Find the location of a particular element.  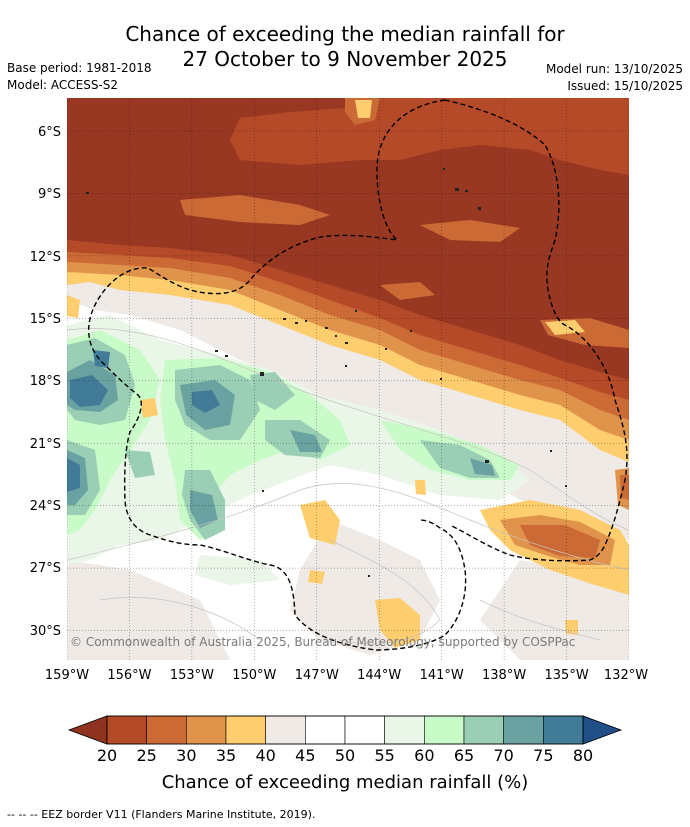

meta-left: Base period: 1981-2018 Model: ACCESS-S2 is located at coordinates (79, 77).